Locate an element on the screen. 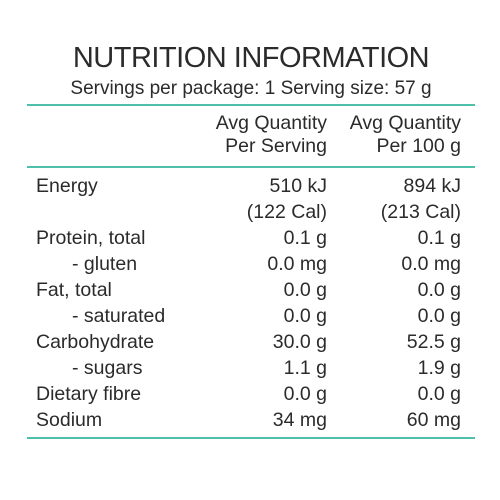 The width and height of the screenshot is (500, 500). nutrient-label: Carbohydrate is located at coordinates (95, 342).